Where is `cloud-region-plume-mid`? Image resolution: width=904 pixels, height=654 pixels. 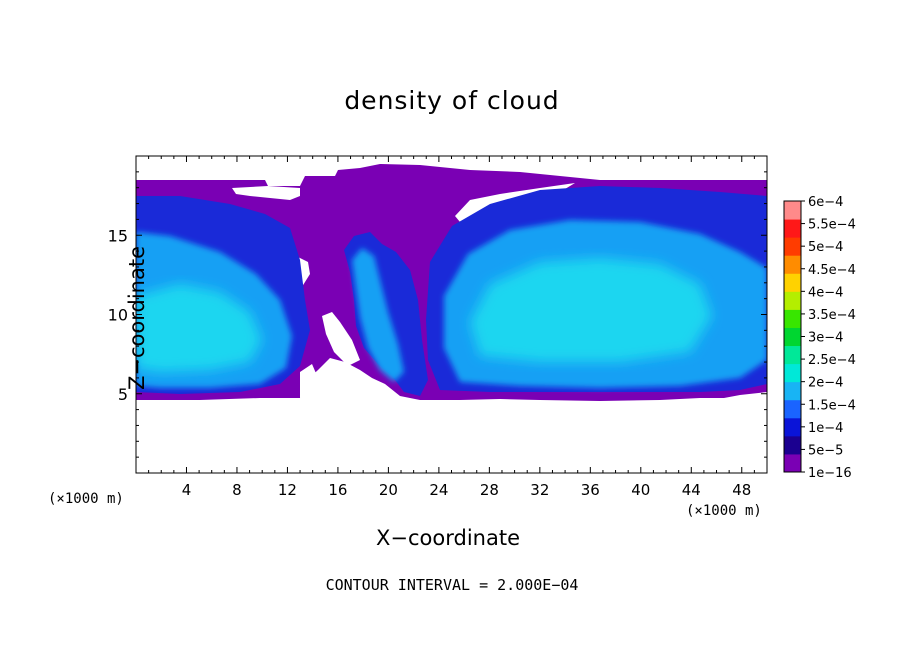
cloud-region-plume-mid is located at coordinates (378, 315).